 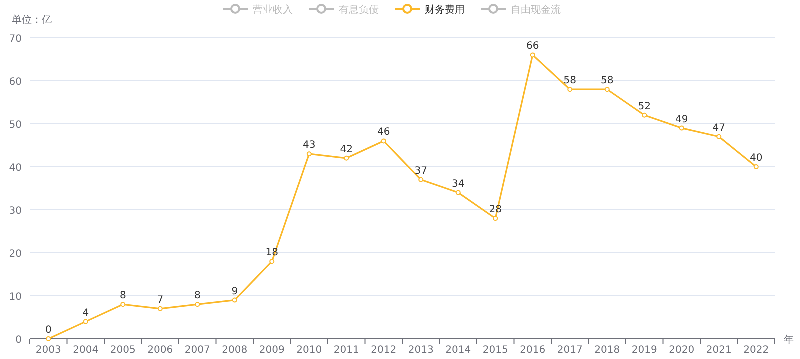 What do you see at coordinates (86, 313) in the screenshot?
I see `data-label: 4` at bounding box center [86, 313].